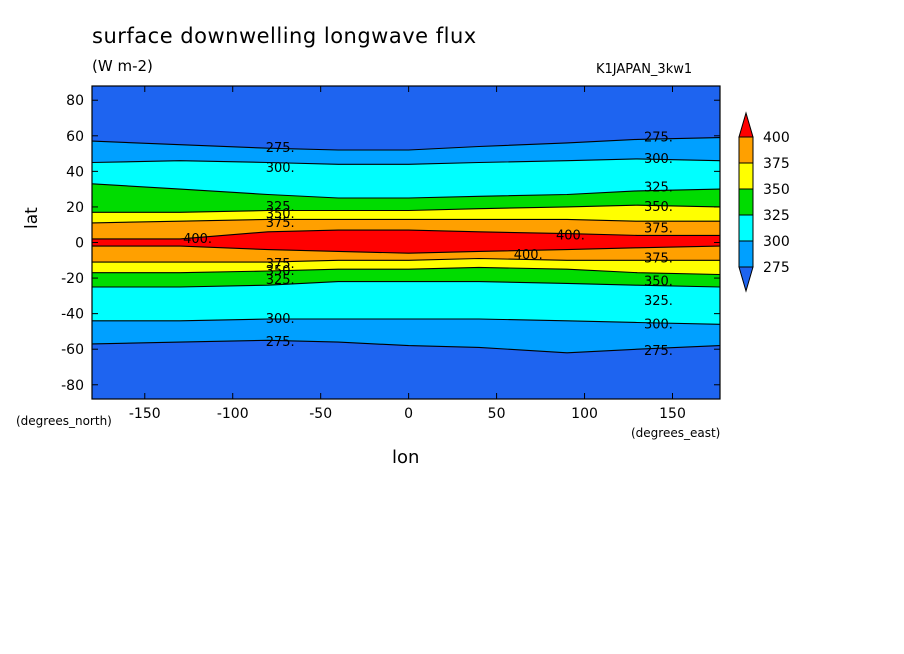 The image size is (904, 654). I want to click on colorbar-arrow-top, so click(746, 124).